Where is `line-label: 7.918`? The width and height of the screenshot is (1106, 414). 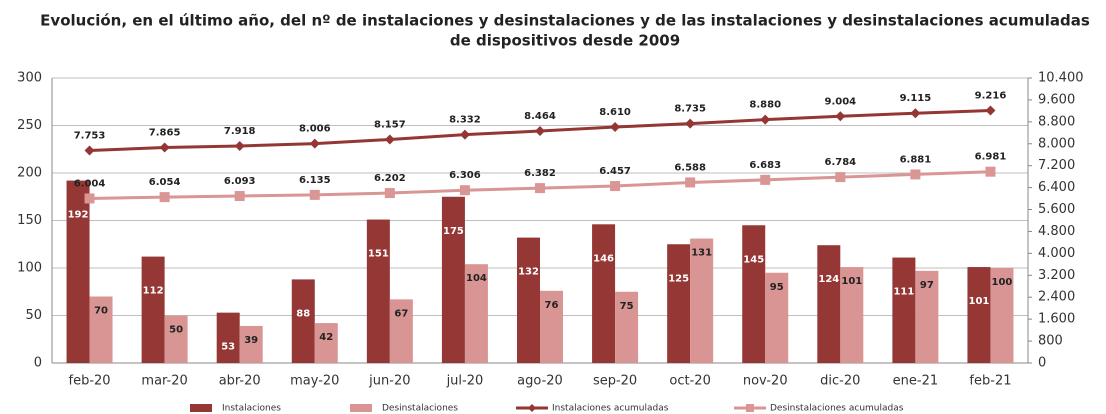 line-label: 7.918 is located at coordinates (240, 131).